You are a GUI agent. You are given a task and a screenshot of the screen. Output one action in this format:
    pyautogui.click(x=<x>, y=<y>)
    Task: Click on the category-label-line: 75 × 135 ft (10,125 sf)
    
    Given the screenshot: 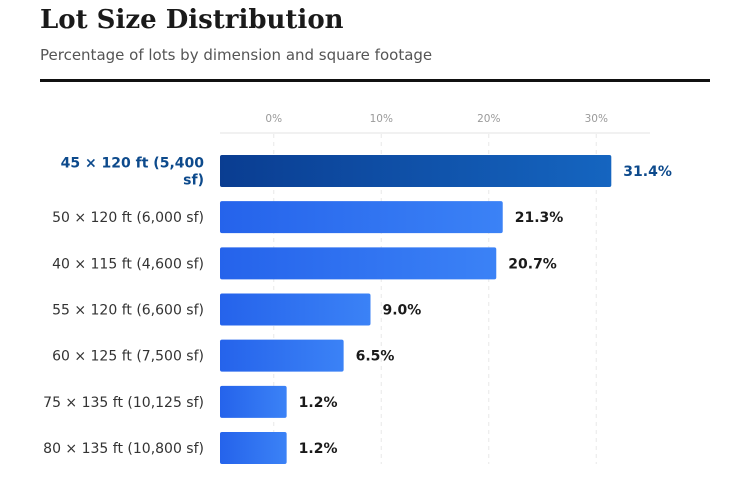 What is the action you would take?
    pyautogui.click(x=123, y=403)
    